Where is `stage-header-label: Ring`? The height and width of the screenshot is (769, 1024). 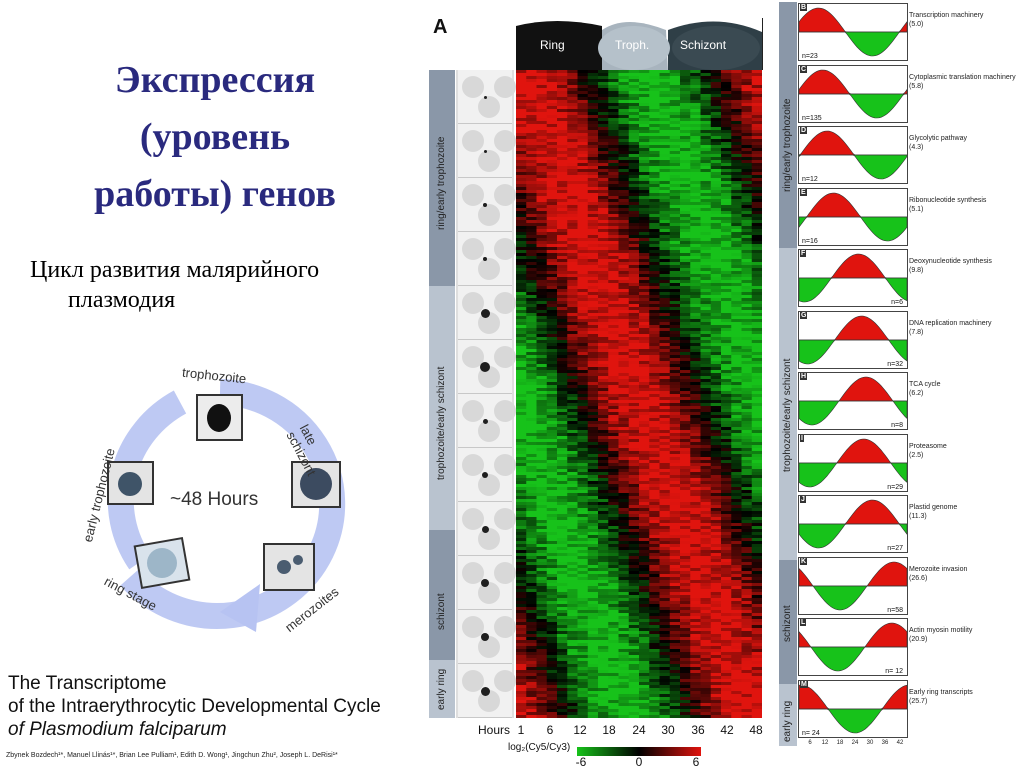 stage-header-label: Ring is located at coordinates (552, 45).